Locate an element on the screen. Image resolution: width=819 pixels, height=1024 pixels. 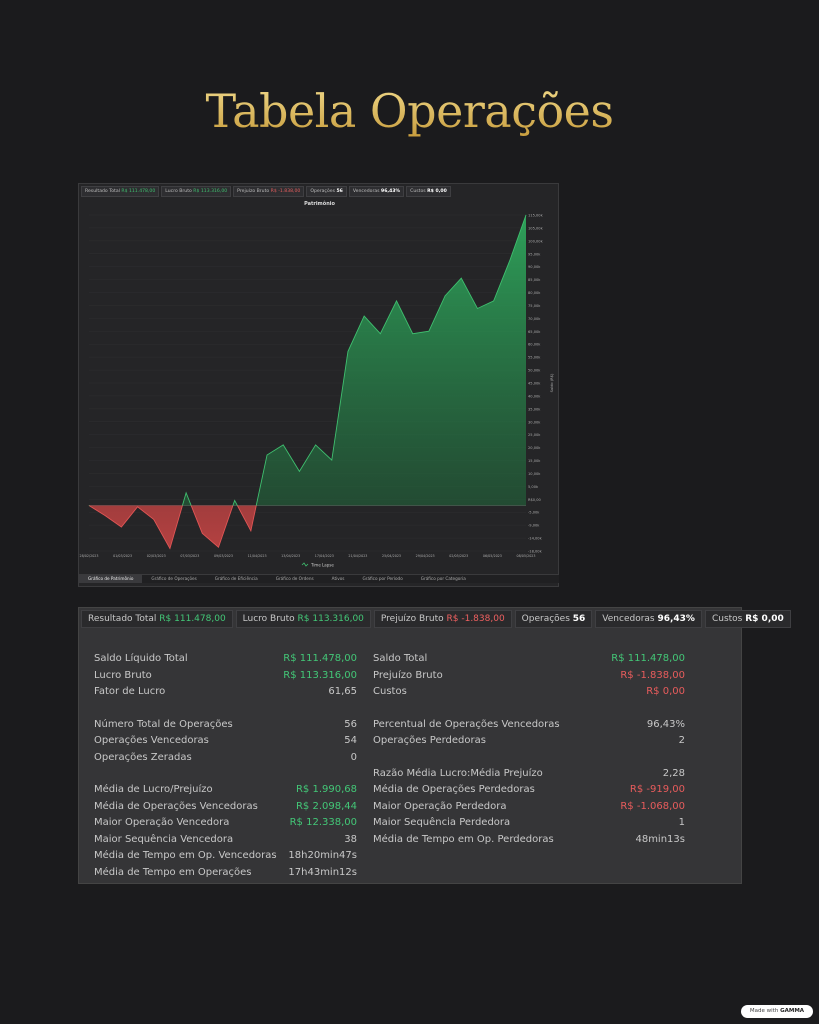
tab-3: Gráfico de Ordens is located at coordinates (294, 578).